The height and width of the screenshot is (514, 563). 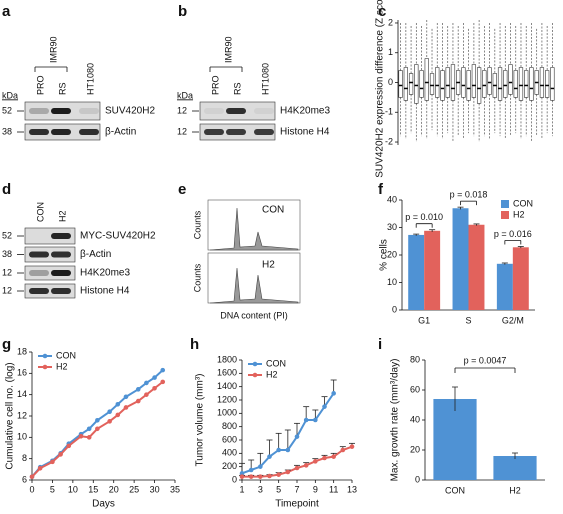 I want to click on axis-label: Tumor volume (mm³), so click(x=200, y=420).